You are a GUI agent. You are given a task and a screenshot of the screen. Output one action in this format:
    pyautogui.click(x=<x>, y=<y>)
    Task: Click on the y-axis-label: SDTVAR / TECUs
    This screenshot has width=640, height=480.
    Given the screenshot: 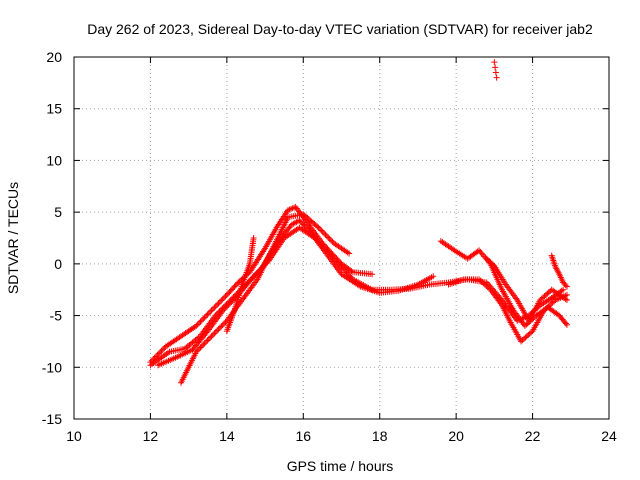 What is the action you would take?
    pyautogui.click(x=13, y=238)
    